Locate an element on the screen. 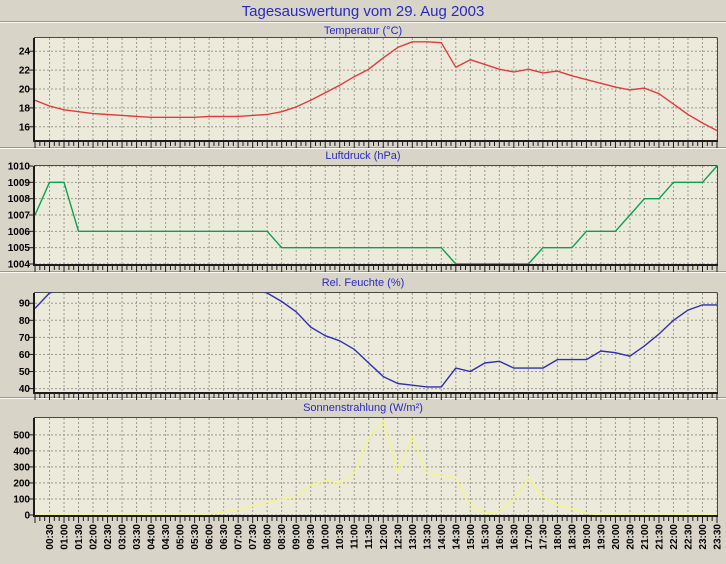 This screenshot has width=726, height=564. chart-title-luftdruck: Luftdruck (hPa) is located at coordinates (363, 156).